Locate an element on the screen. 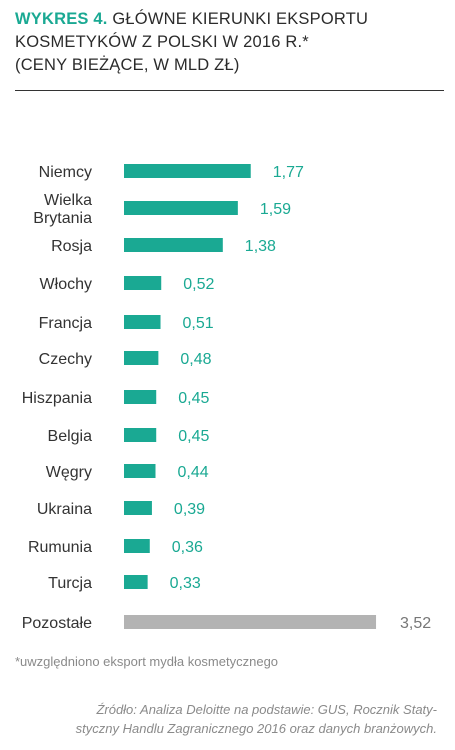 The image size is (455, 750). category-label: Brytania is located at coordinates (62, 218).